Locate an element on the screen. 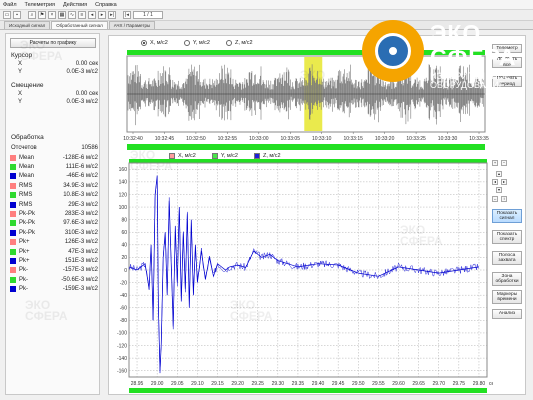 The height and width of the screenshot is (400, 533). stat-value: -157E-3 м/с2 is located at coordinates (80, 270).